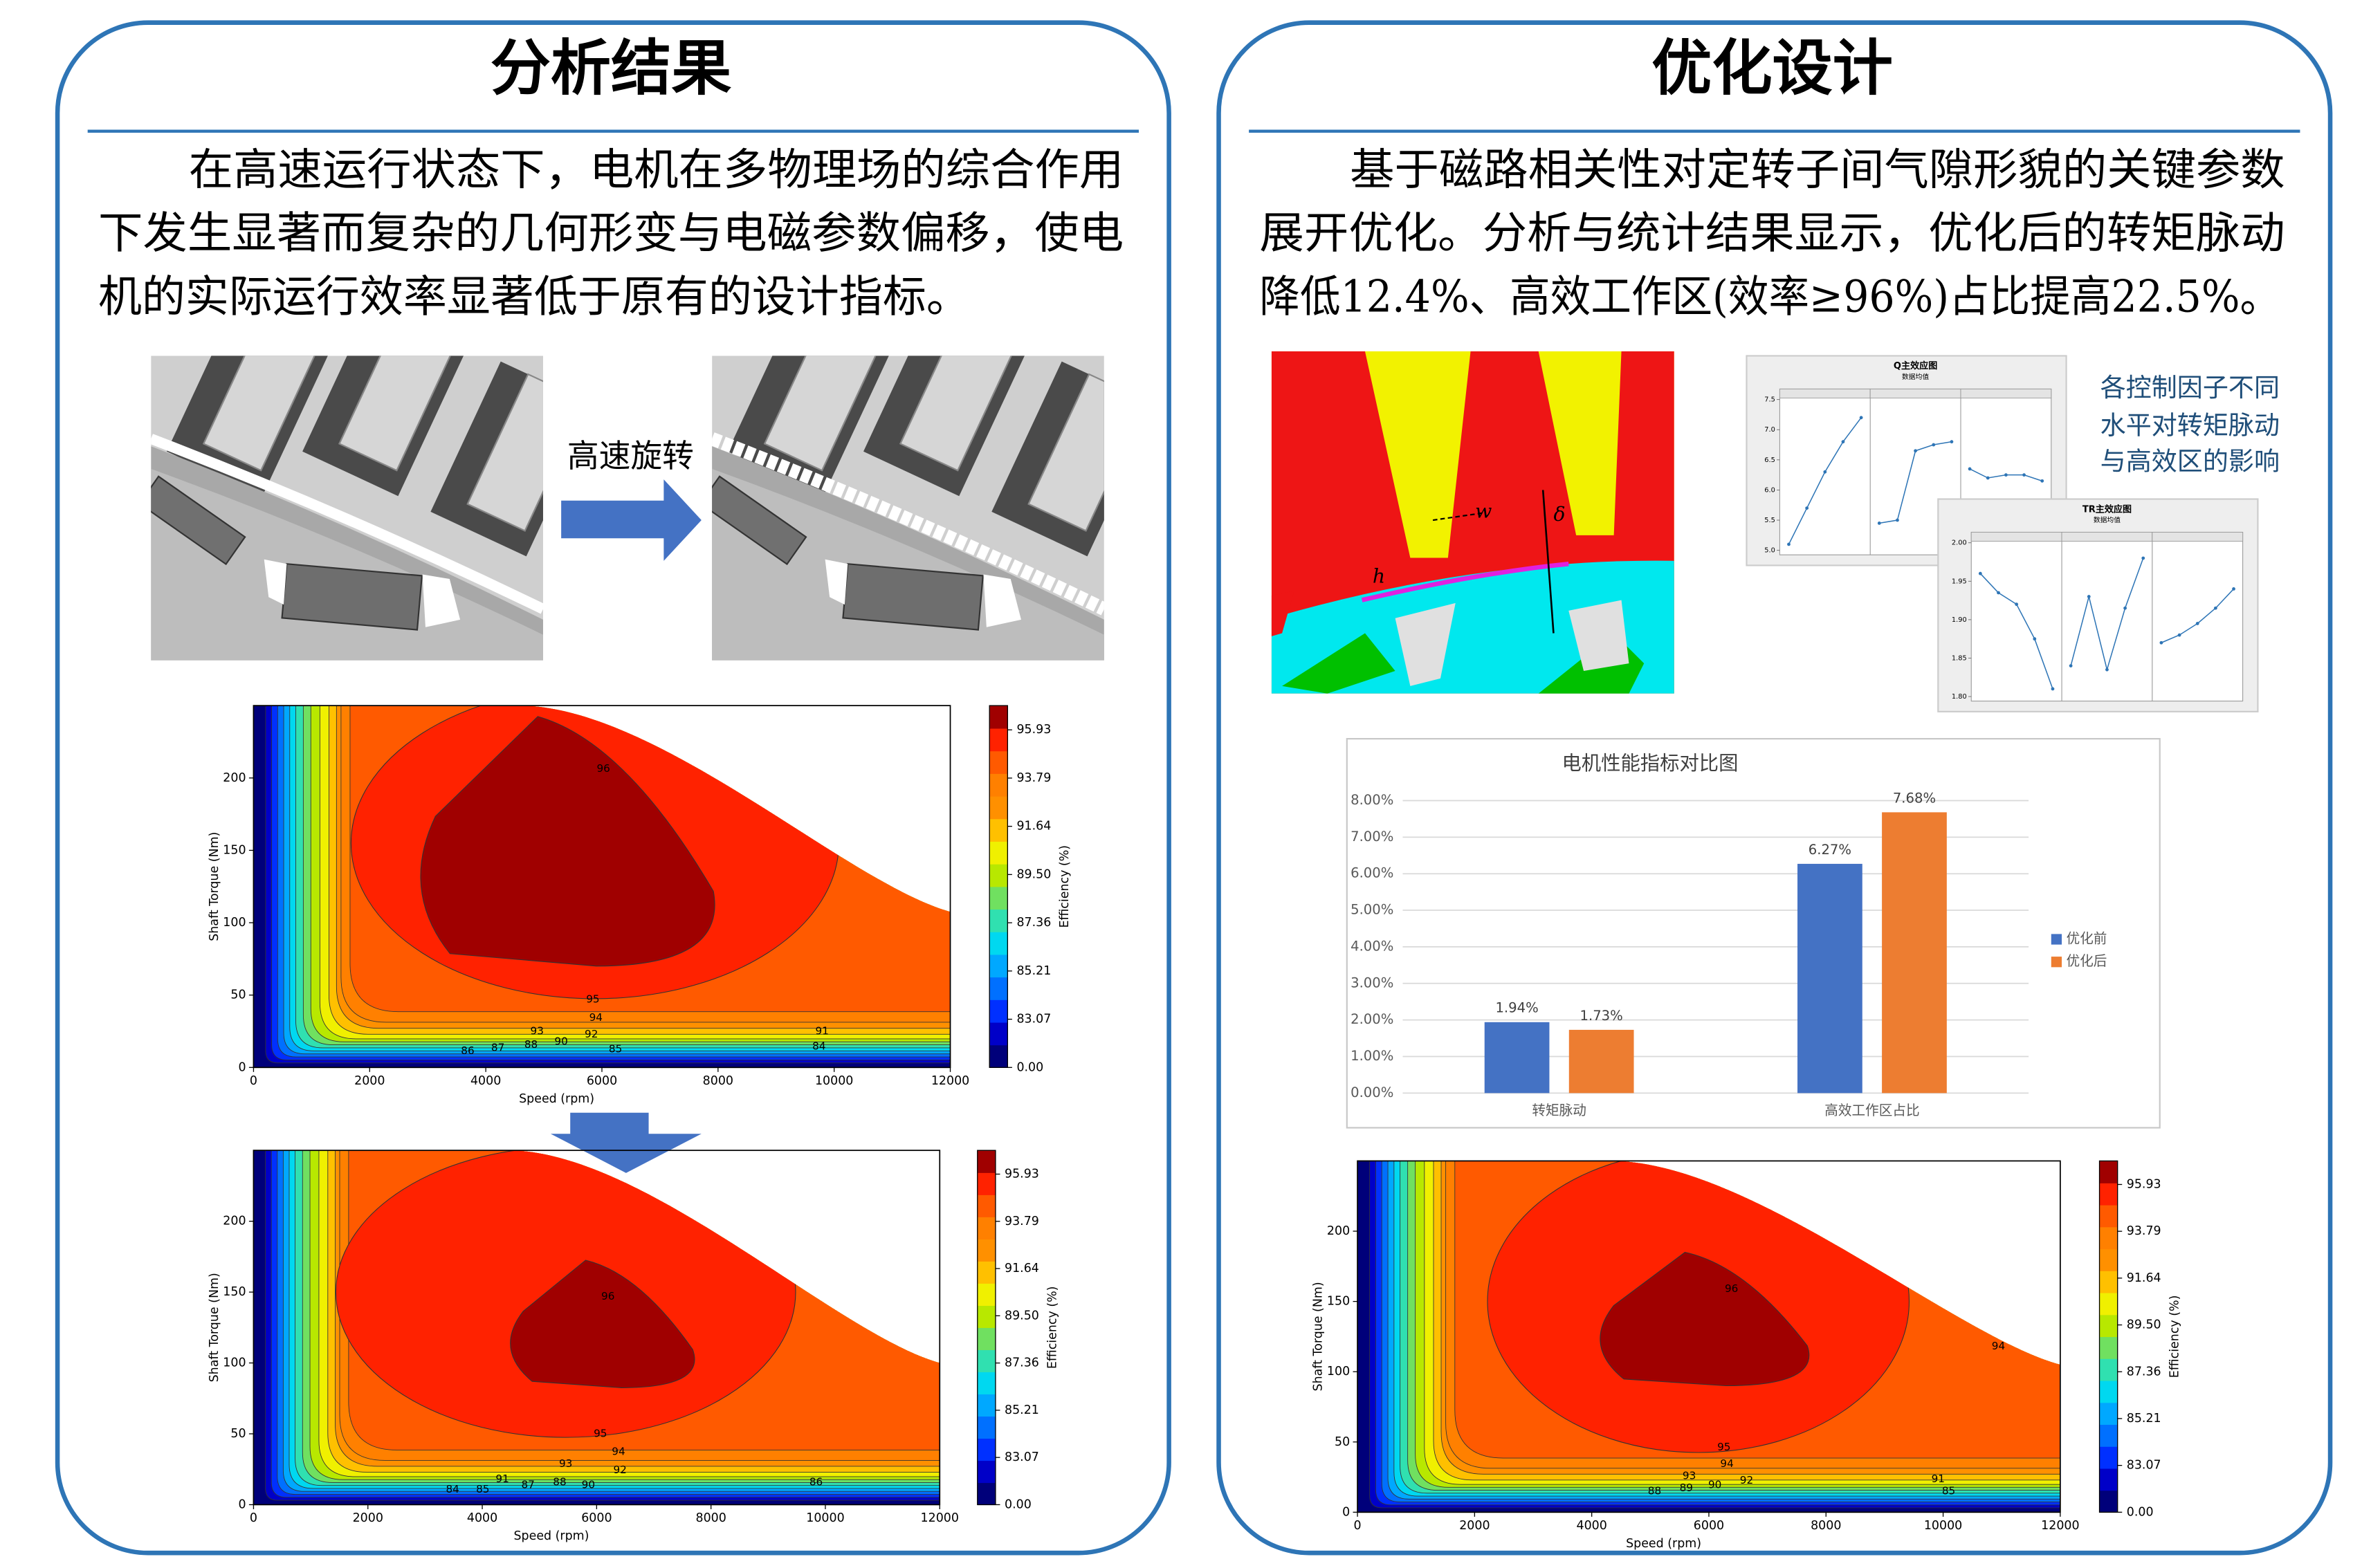 This screenshot has width=2353, height=1568. I want to click on y-tick-label: 4.00%, so click(1372, 946).